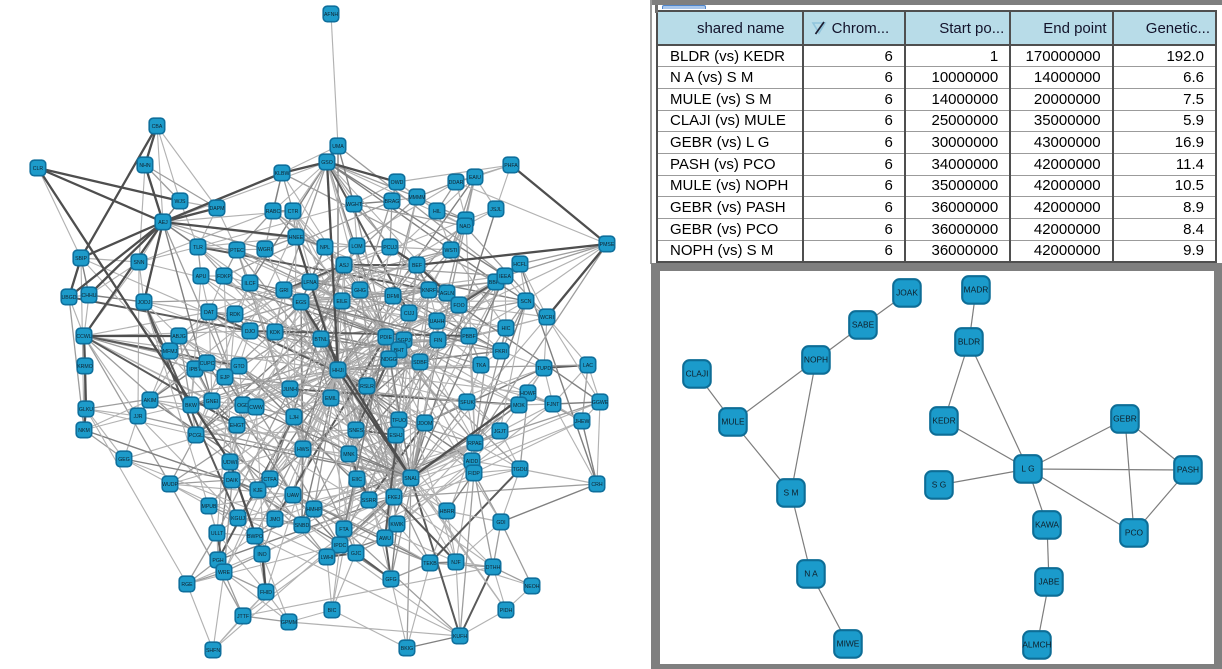  Describe the element at coordinates (293, 418) in the screenshot. I see `svg-text: LJH` at that location.